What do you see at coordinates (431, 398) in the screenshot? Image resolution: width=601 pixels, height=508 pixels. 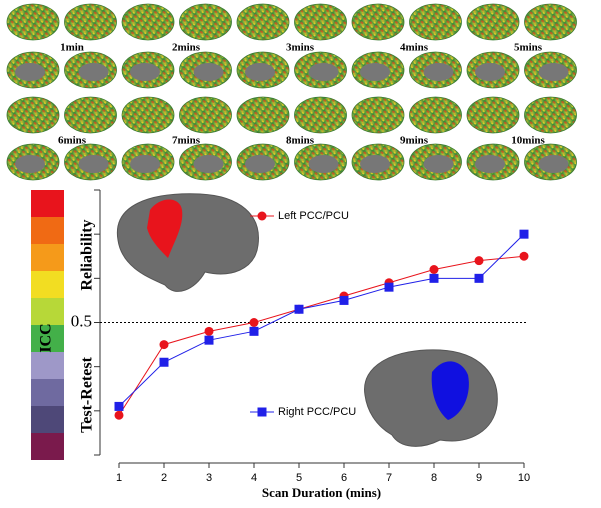 I see `right-brain-inset` at bounding box center [431, 398].